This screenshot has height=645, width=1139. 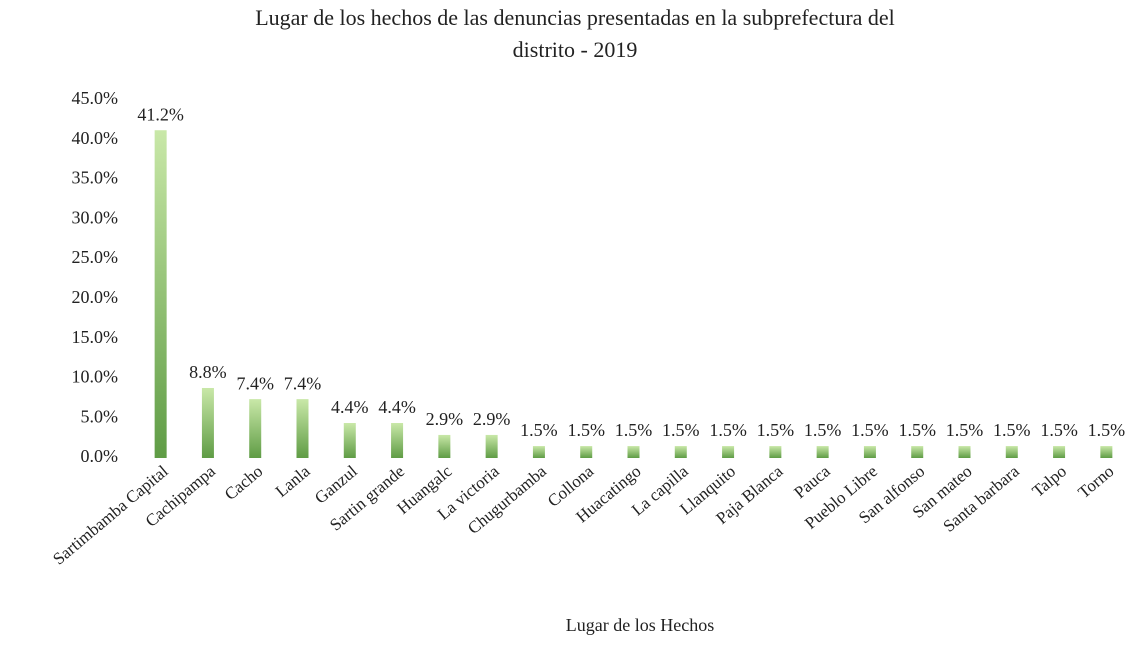 What do you see at coordinates (95, 257) in the screenshot?
I see `y-tick-label: 25.0%` at bounding box center [95, 257].